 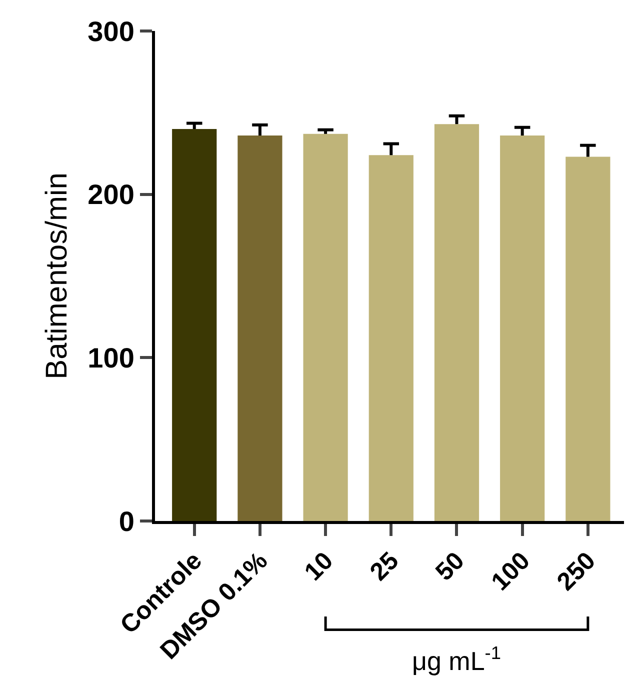 What do you see at coordinates (450, 566) in the screenshot?
I see `x-tick-label: 50` at bounding box center [450, 566].